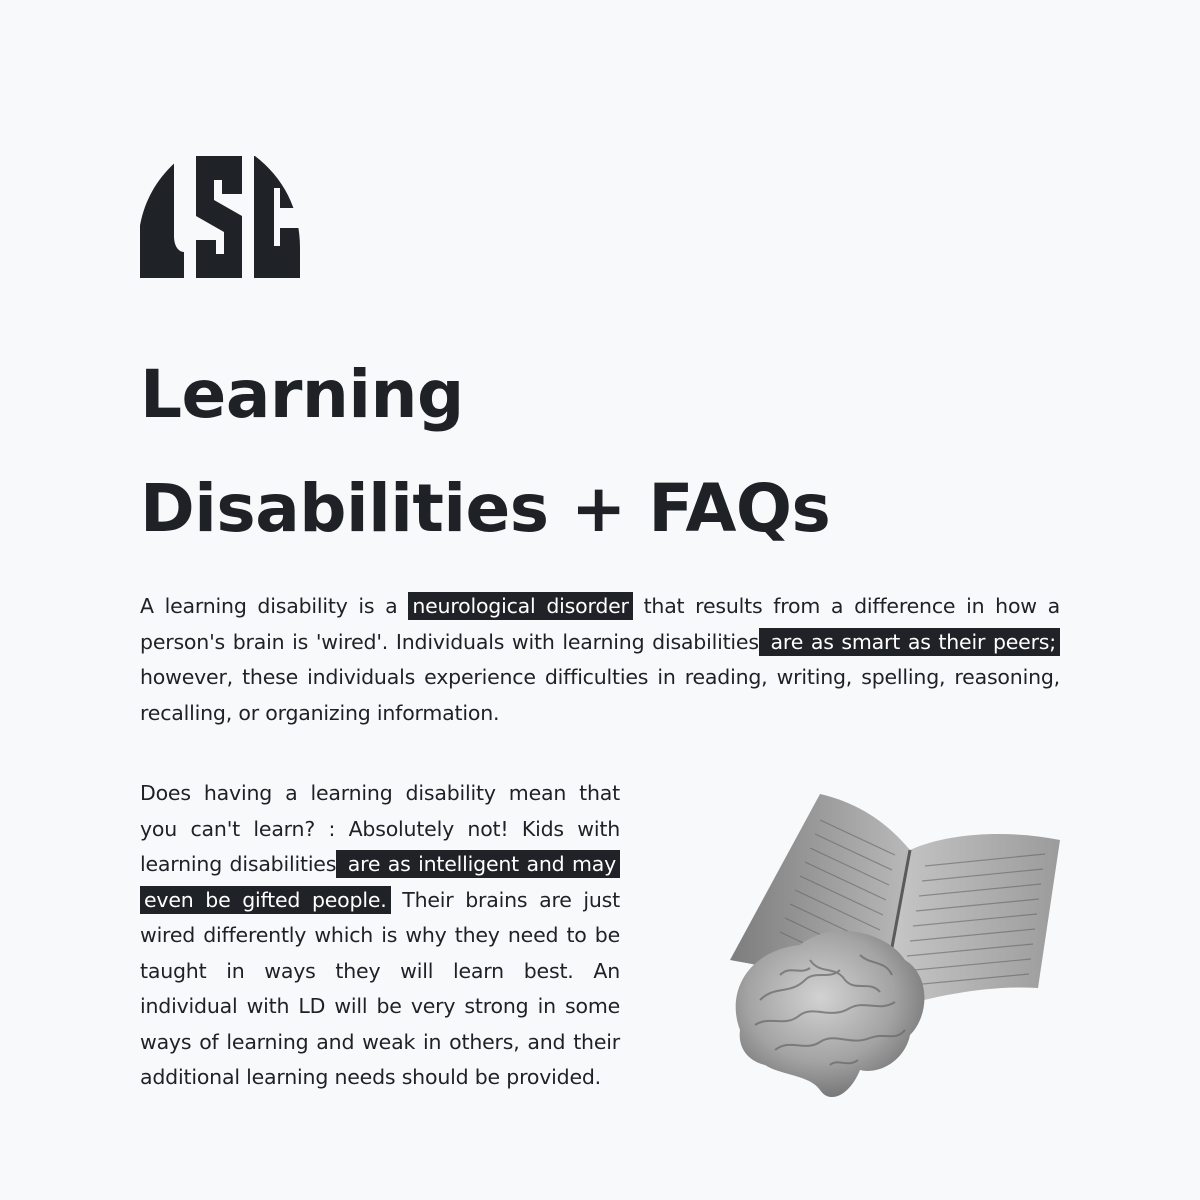 The height and width of the screenshot is (1200, 1200). What do you see at coordinates (220, 217) in the screenshot?
I see `usc-logo-icon` at bounding box center [220, 217].